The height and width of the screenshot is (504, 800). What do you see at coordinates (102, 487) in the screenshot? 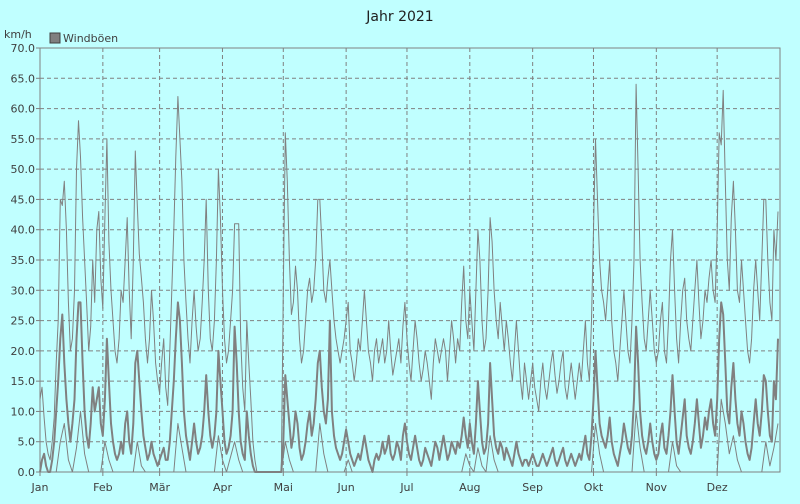
I see `x-tick-label: Feb` at bounding box center [102, 487].